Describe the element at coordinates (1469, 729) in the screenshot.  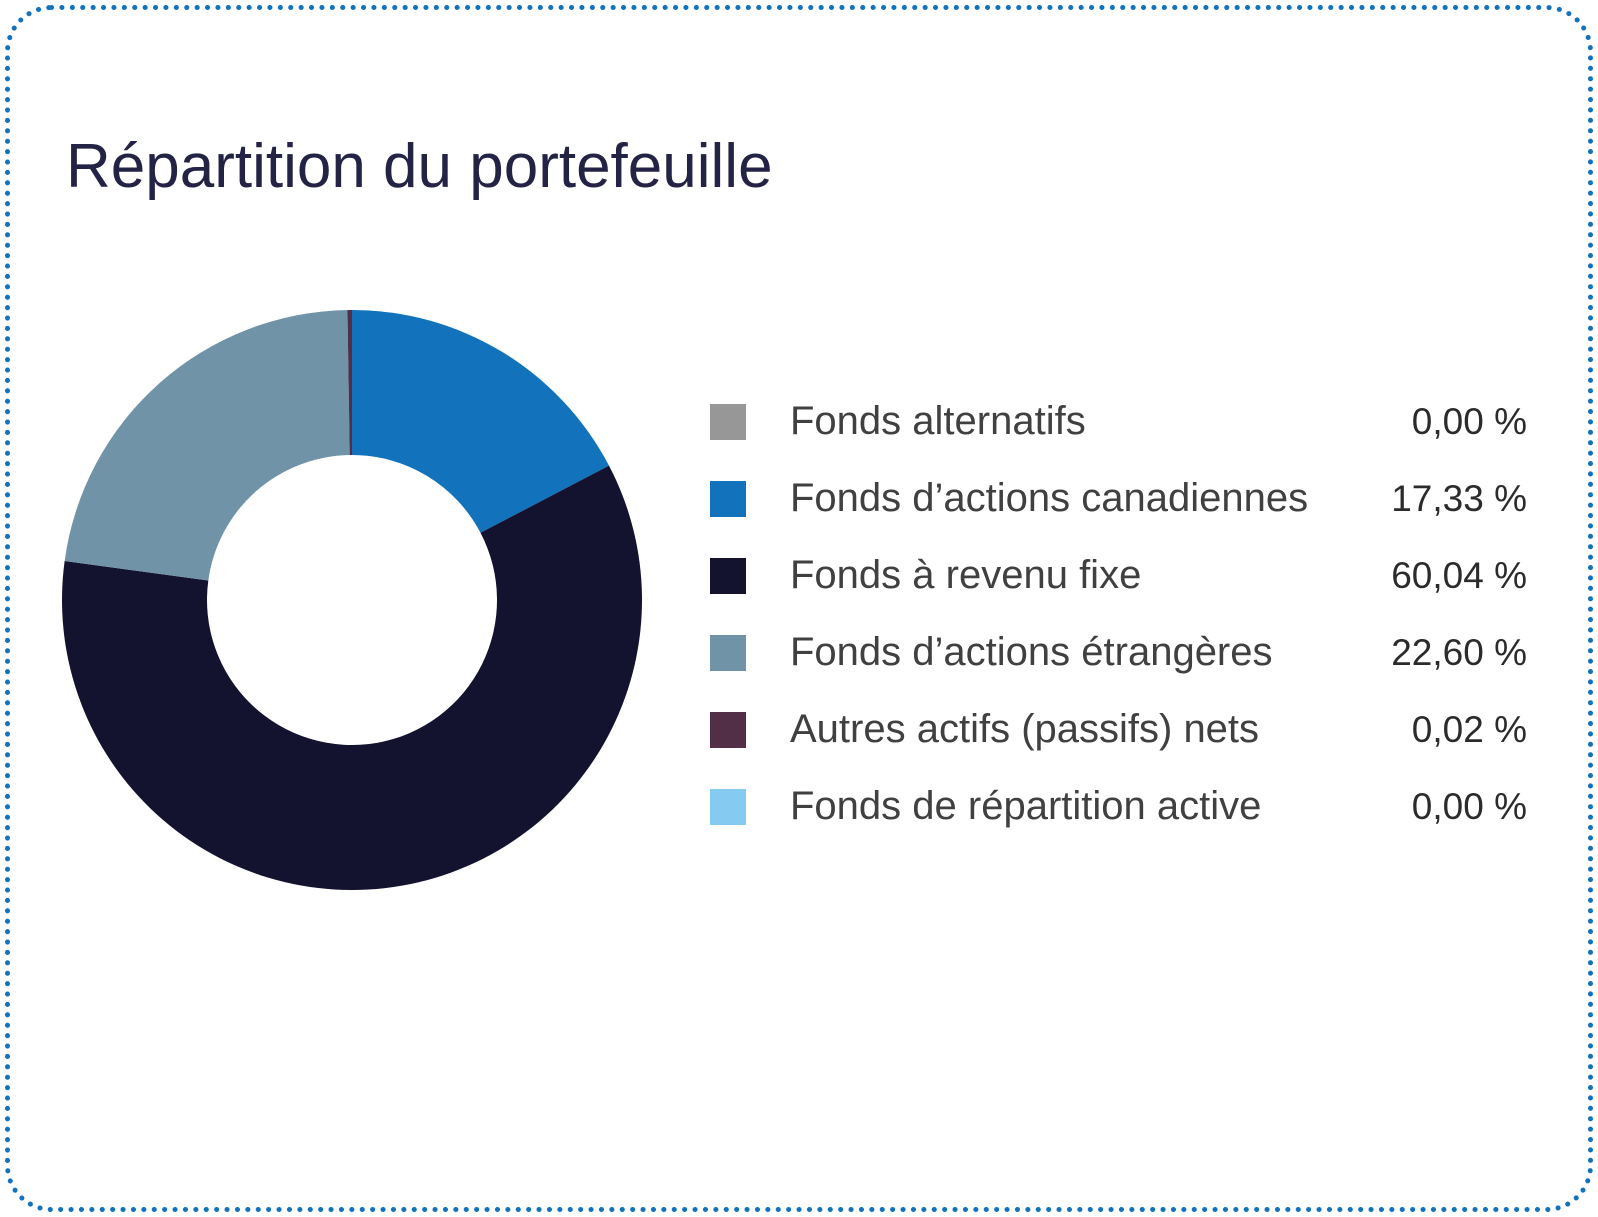
I see `legend-value: 0,02 %` at that location.